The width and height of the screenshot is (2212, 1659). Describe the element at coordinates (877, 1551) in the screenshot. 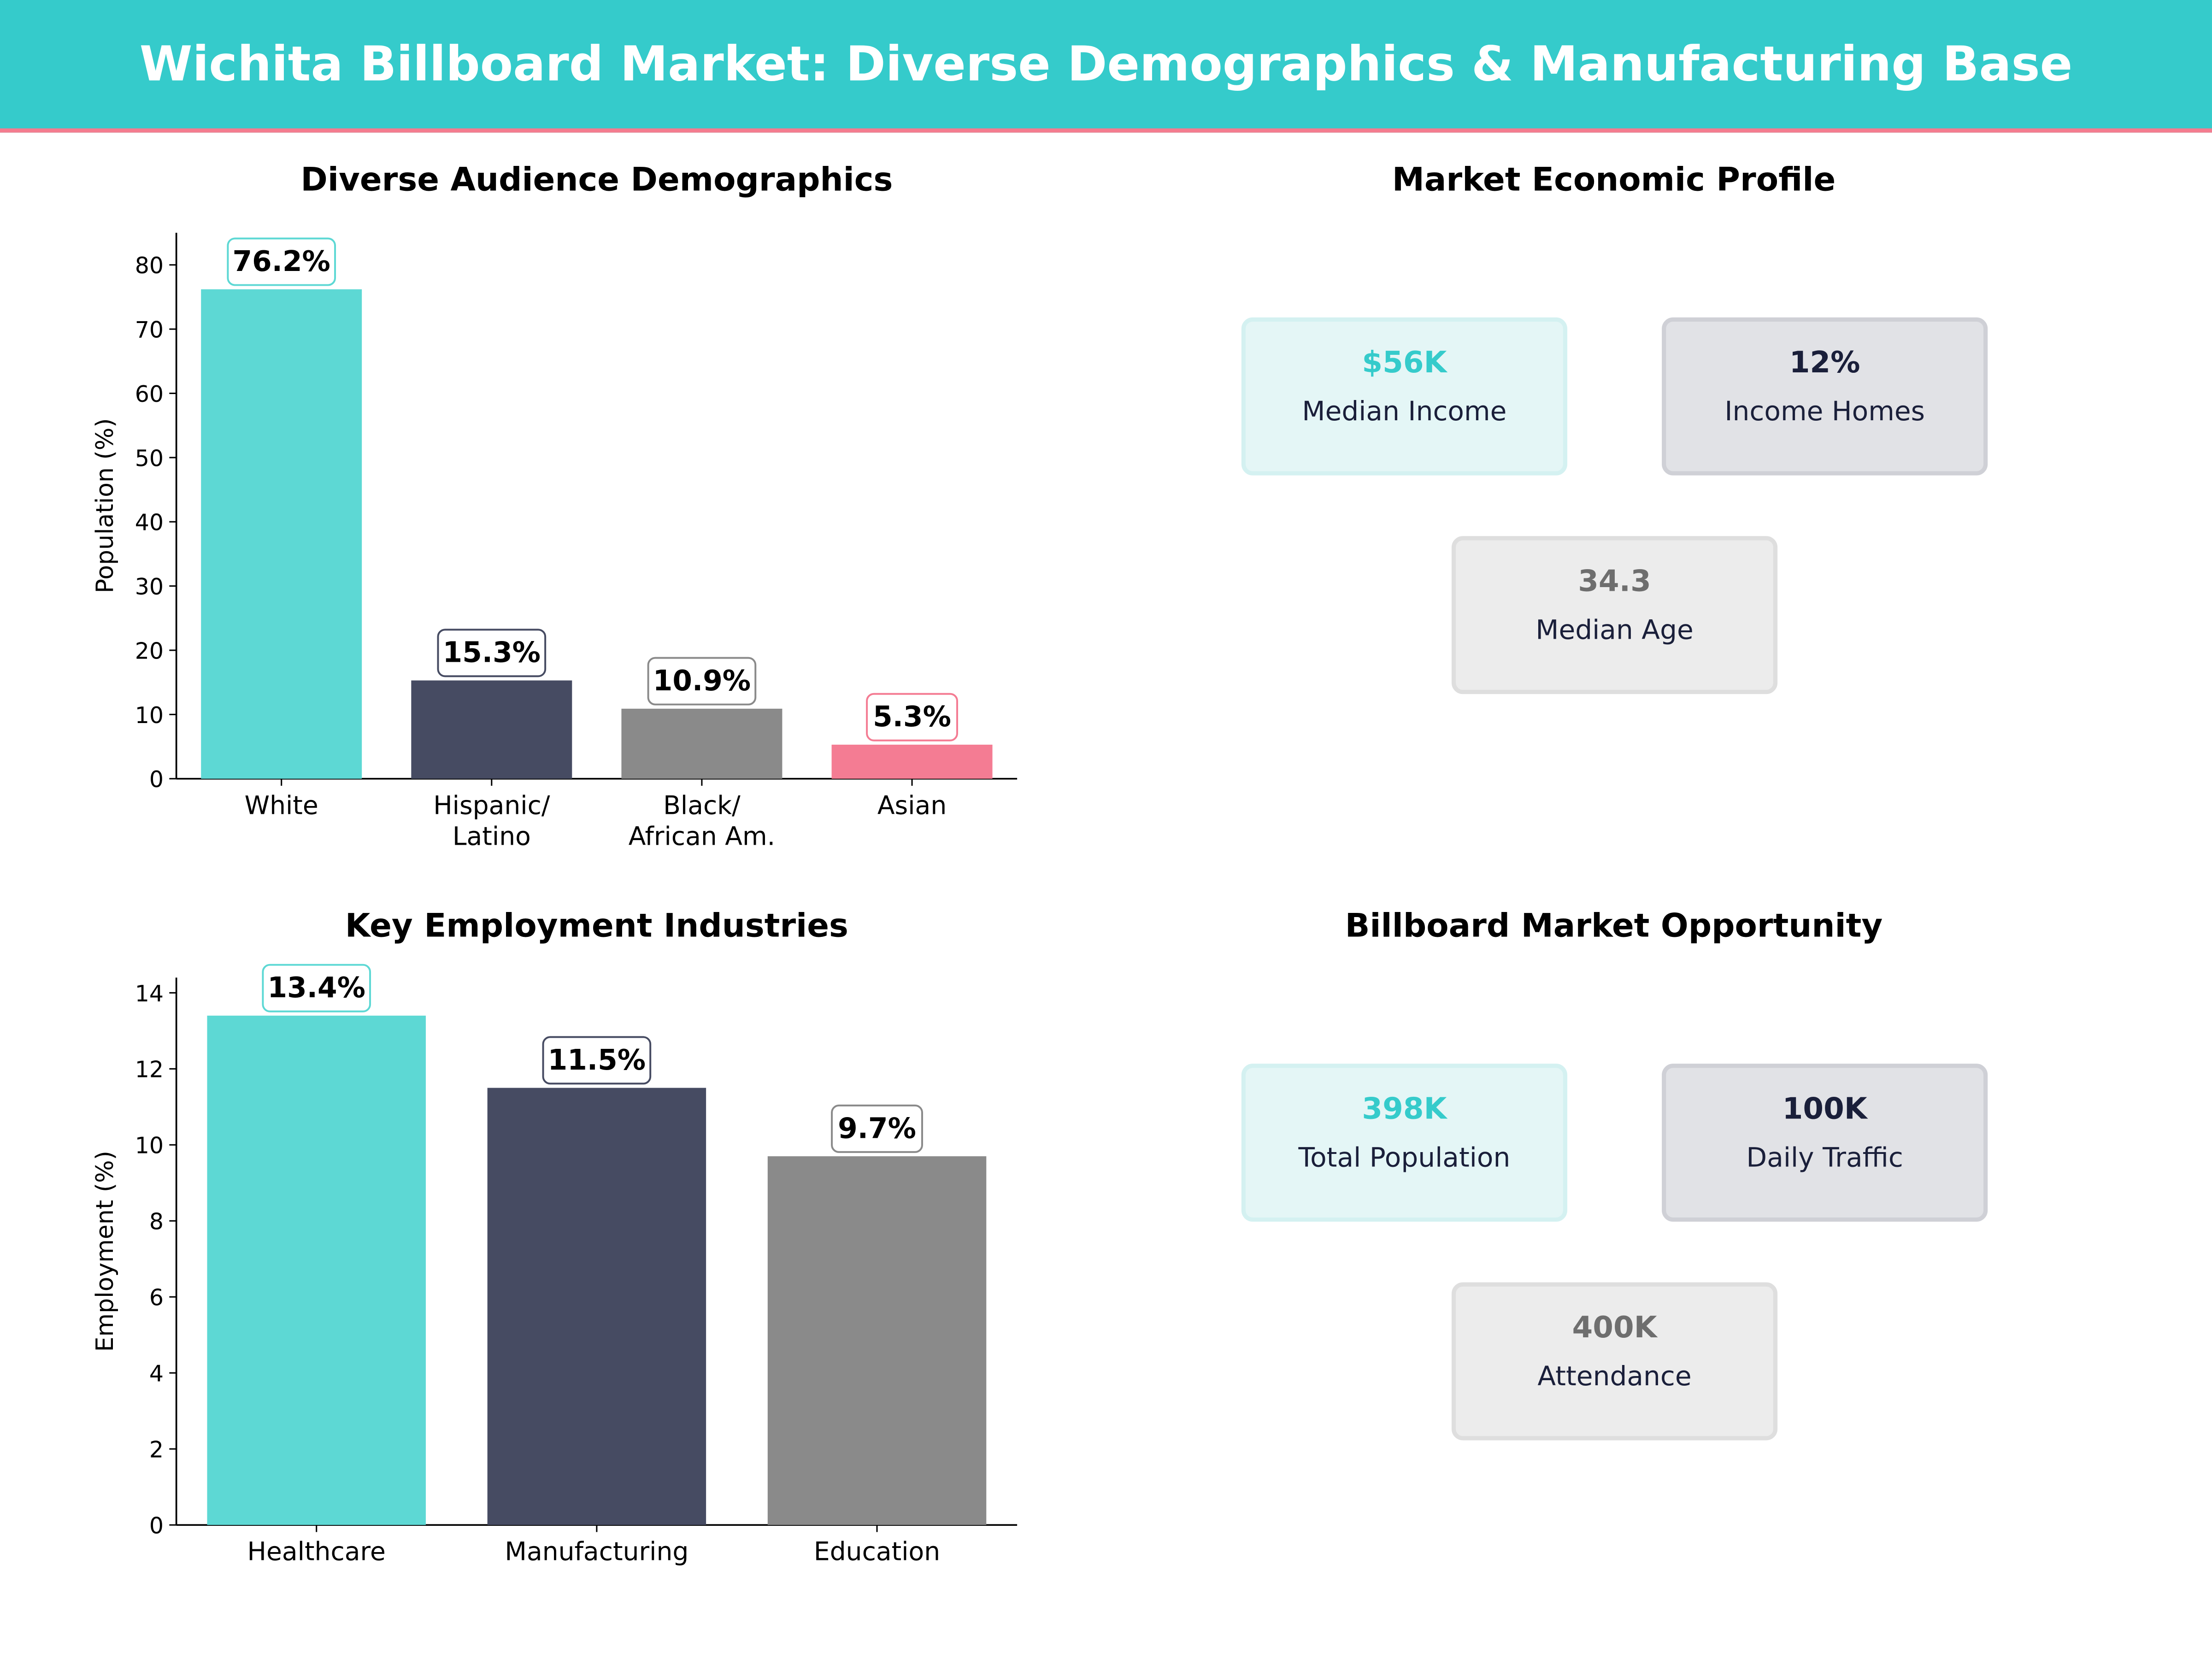

I see `x-tick-label: Education` at that location.